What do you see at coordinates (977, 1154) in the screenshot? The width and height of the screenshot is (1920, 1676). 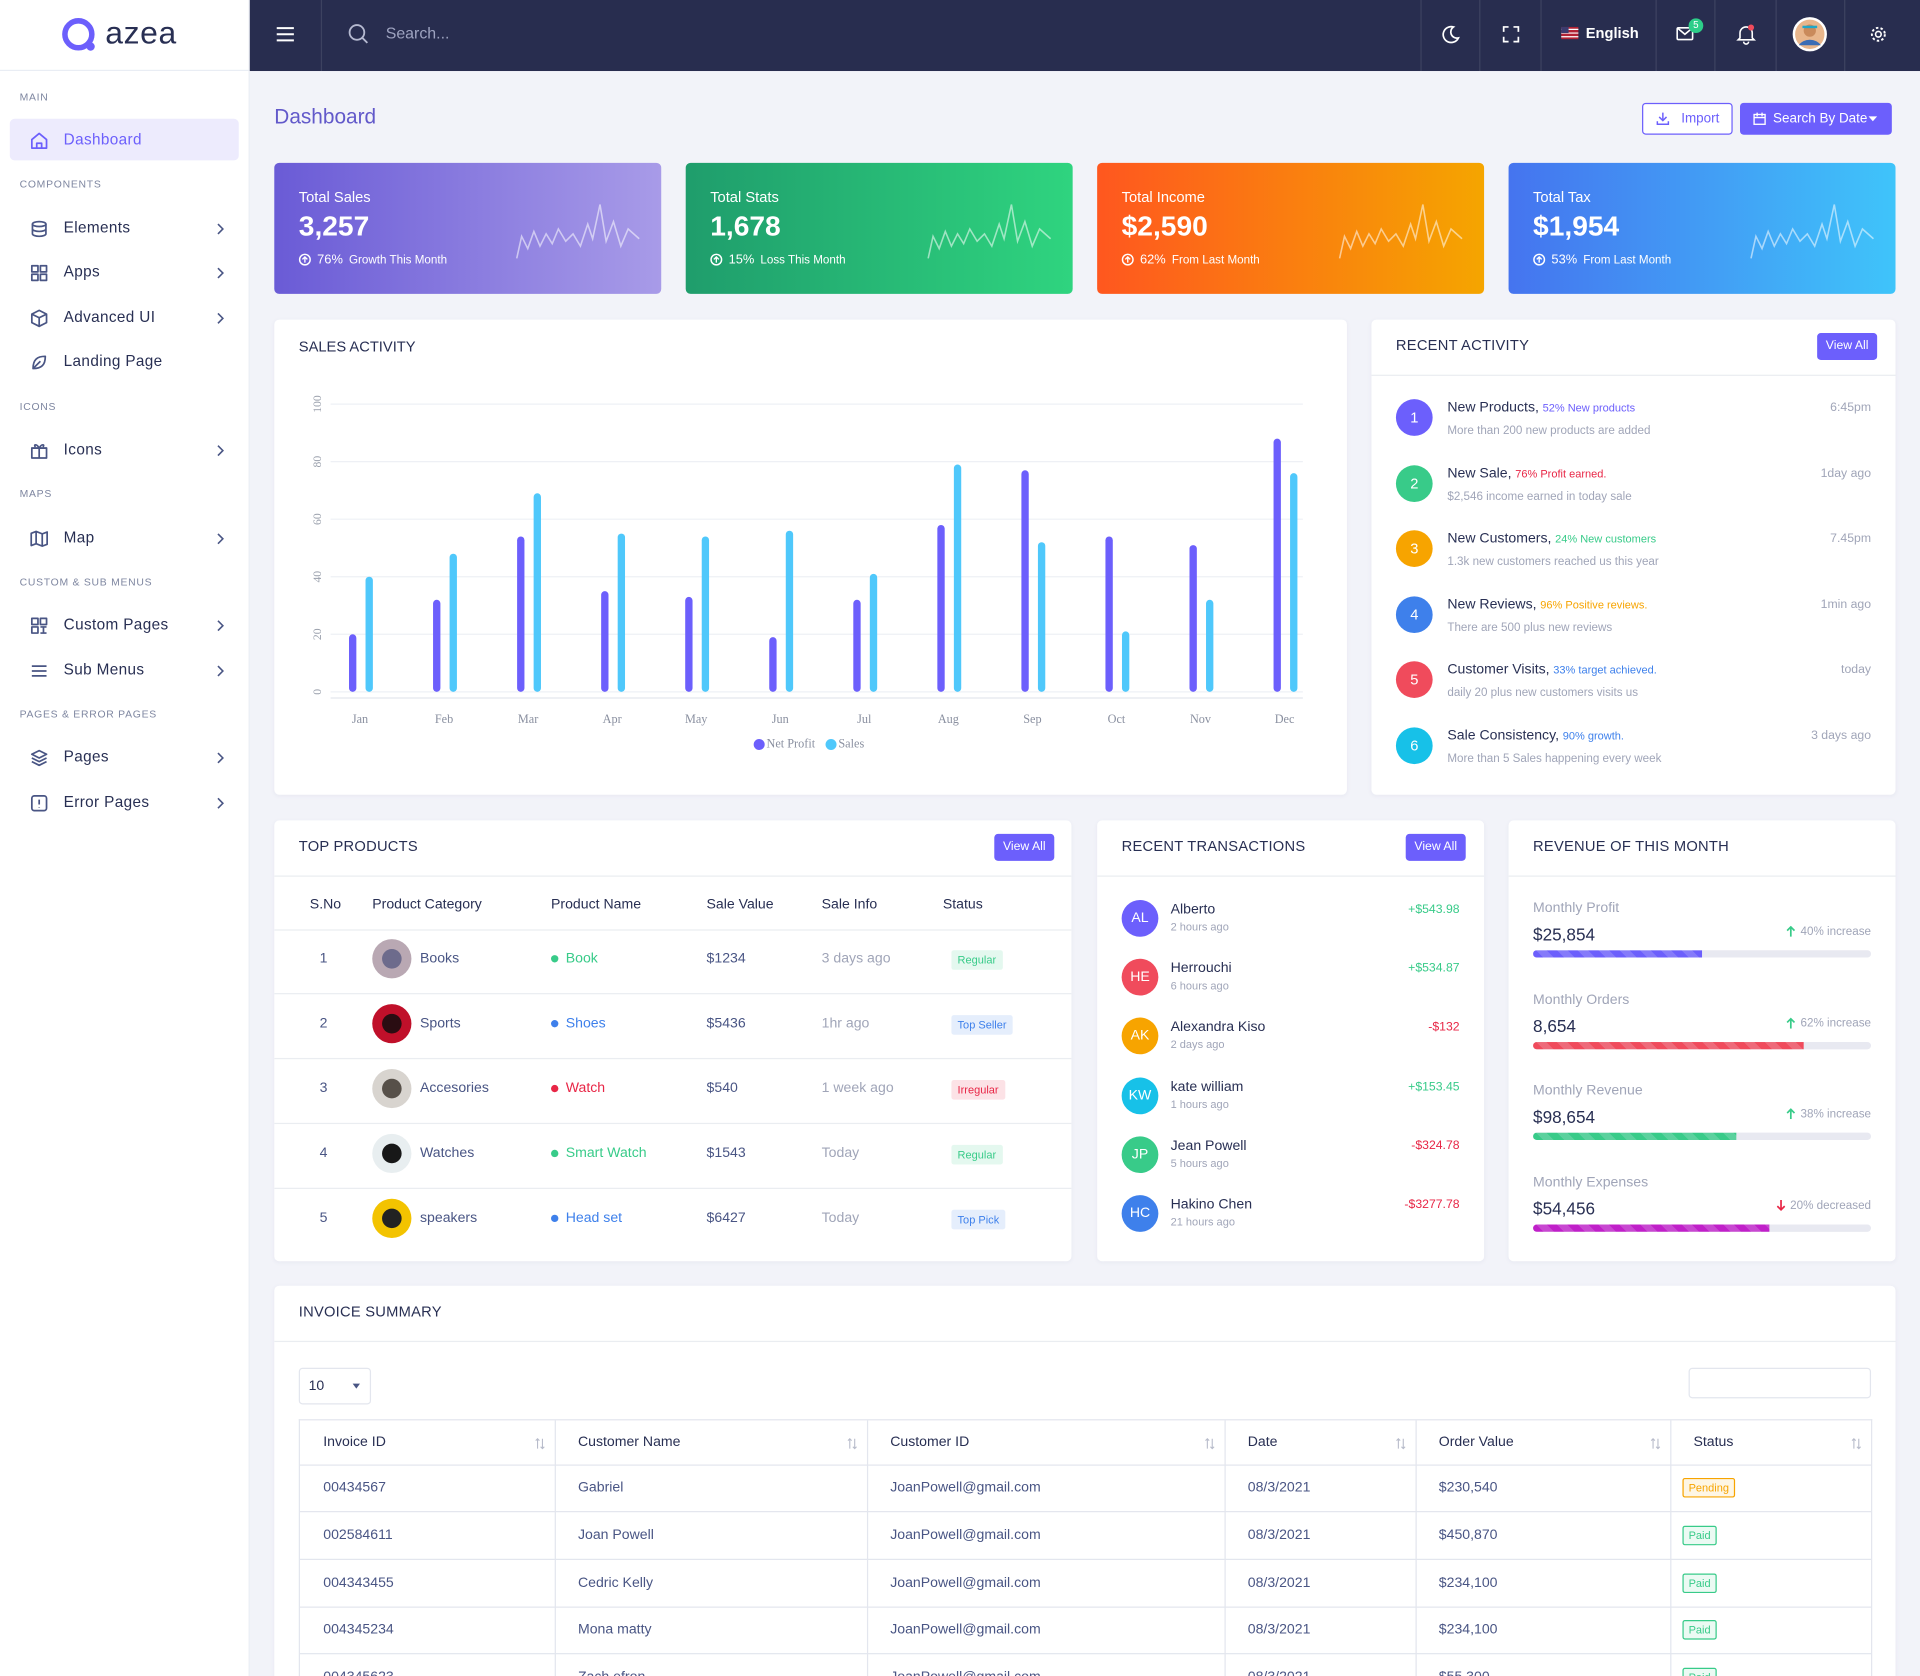 I see `status-badge: Regular` at bounding box center [977, 1154].